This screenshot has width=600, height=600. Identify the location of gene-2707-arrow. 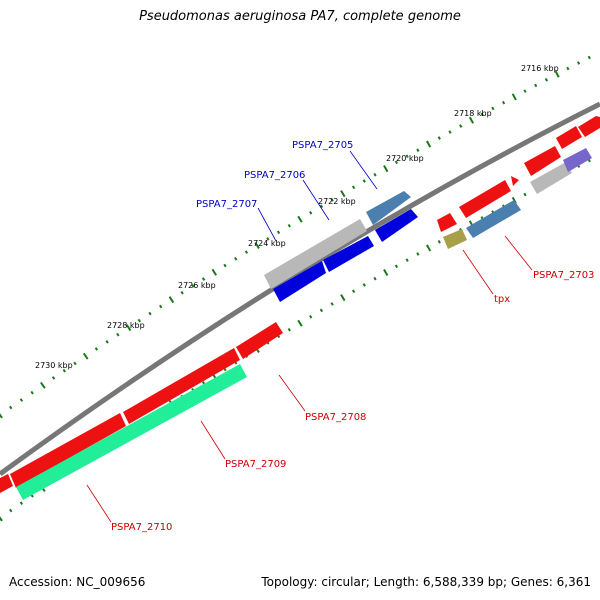
(315, 254).